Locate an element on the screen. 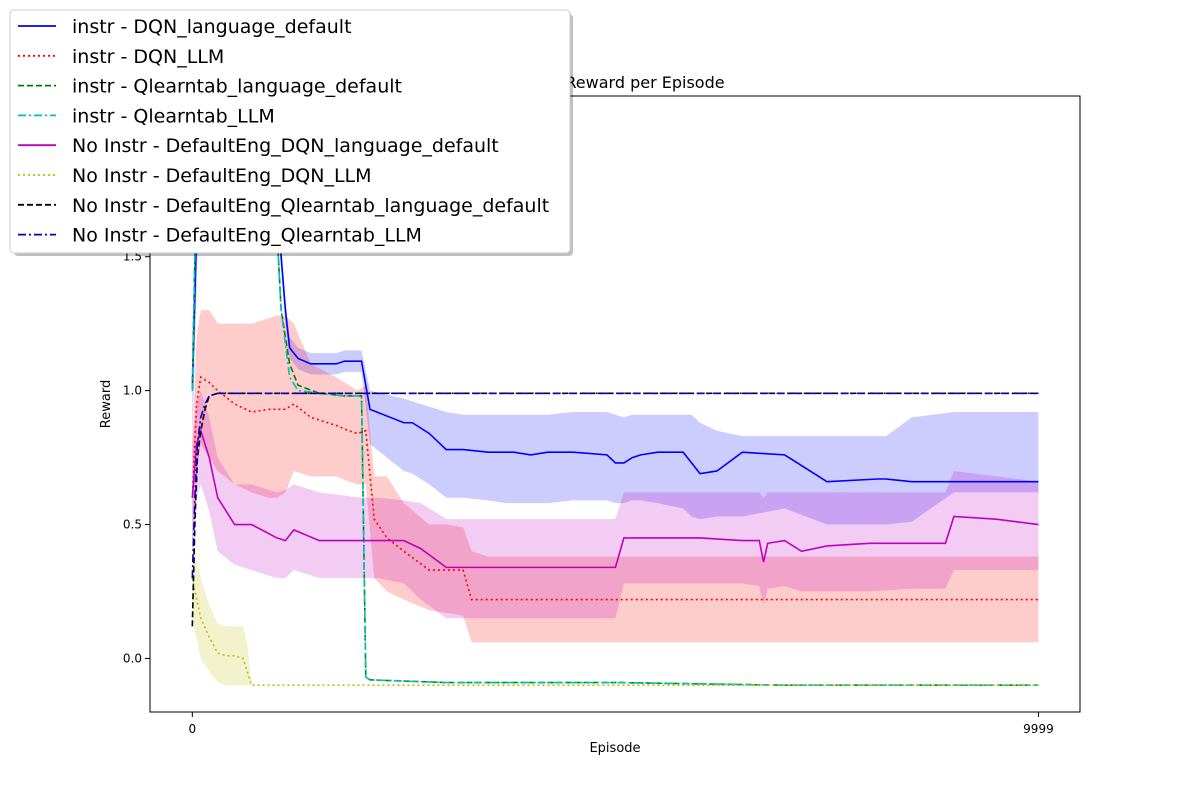  x-tick-label-0: 0 is located at coordinates (192, 729).